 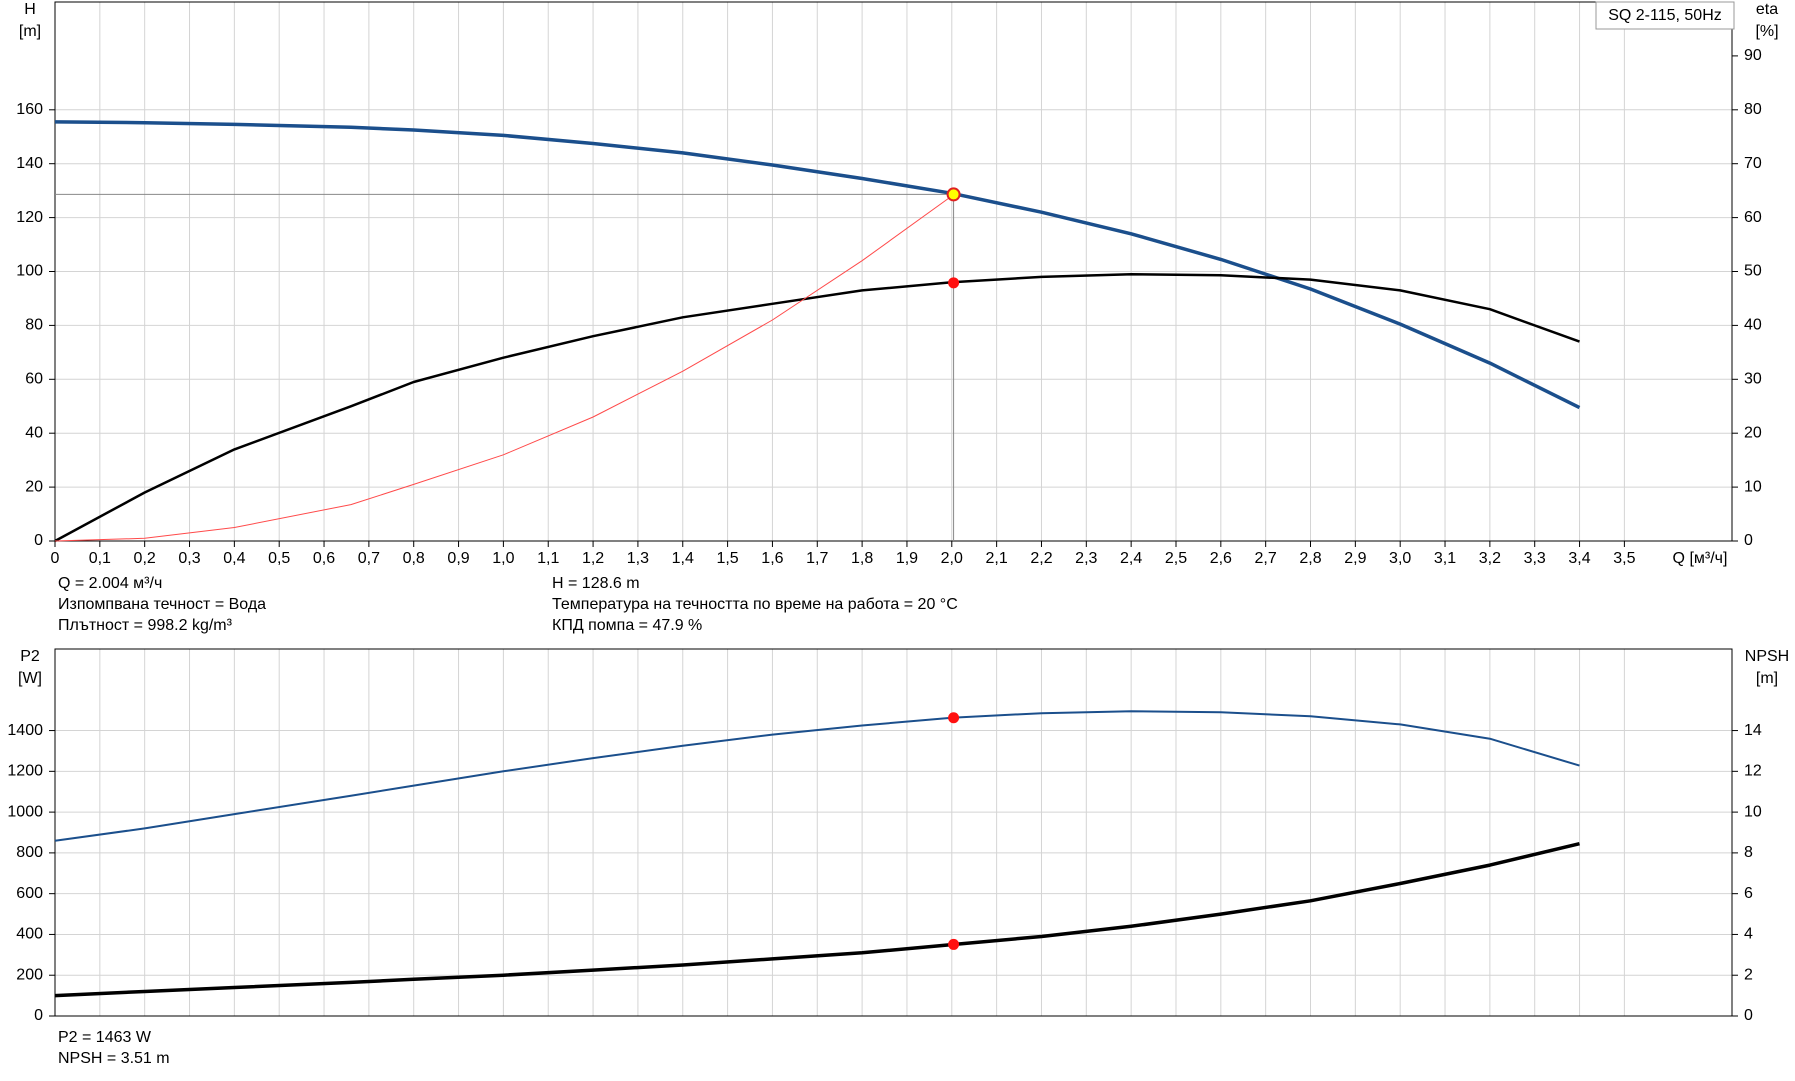 I want to click on info-text: H = 128.6 m, so click(x=596, y=583).